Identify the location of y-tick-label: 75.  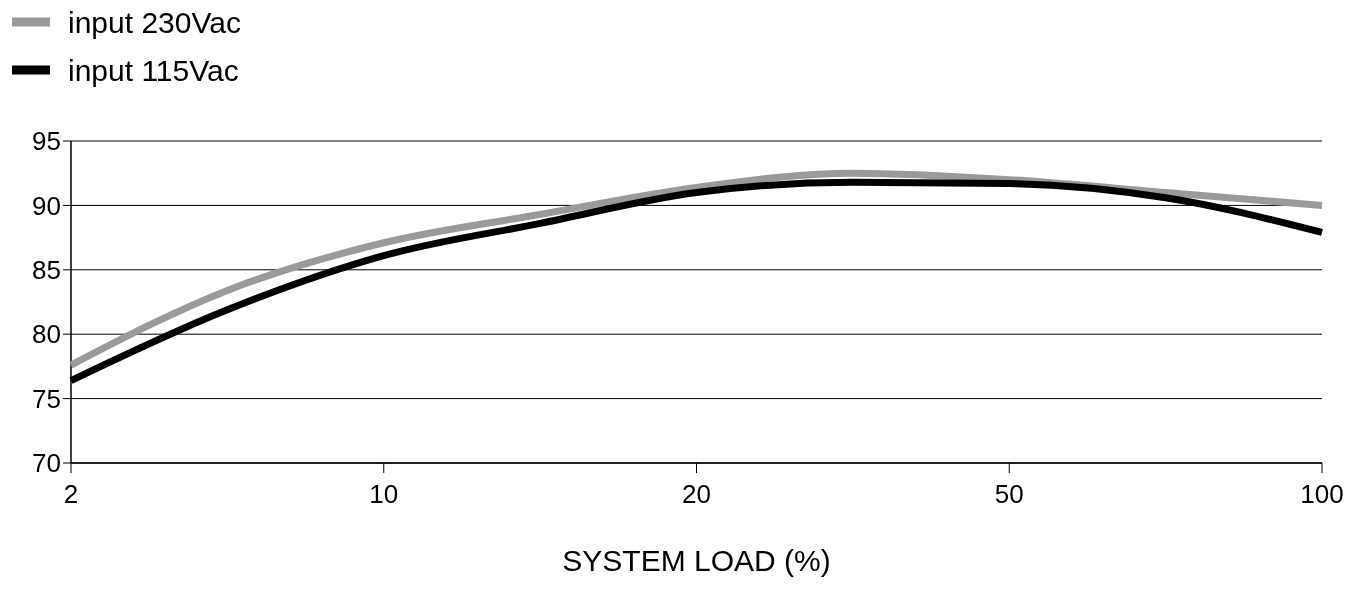
(46, 398).